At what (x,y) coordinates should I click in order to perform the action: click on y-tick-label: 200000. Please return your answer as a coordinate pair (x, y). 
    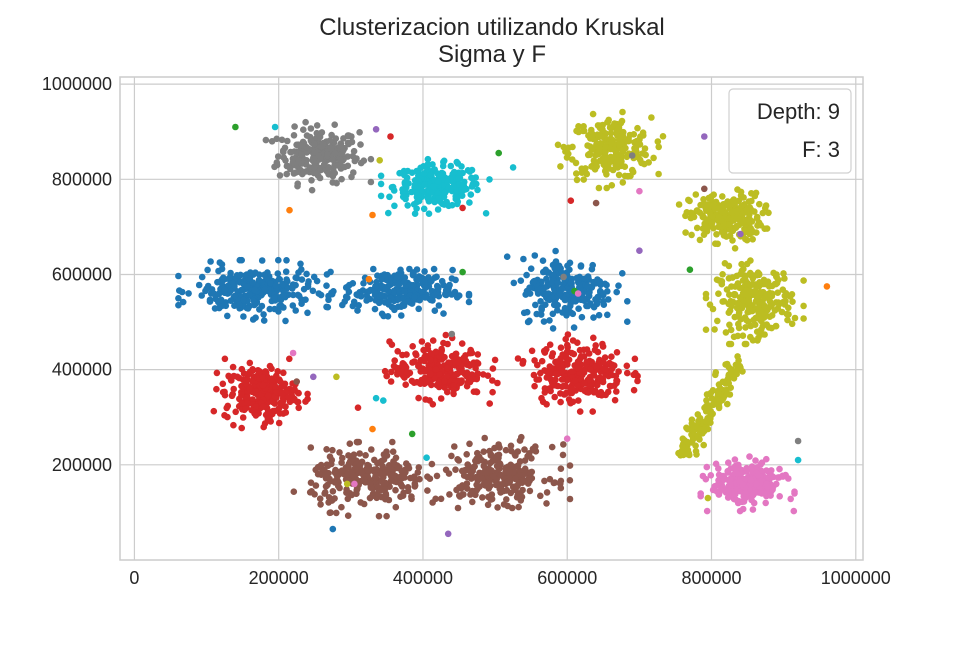
    Looking at the image, I should click on (82, 465).